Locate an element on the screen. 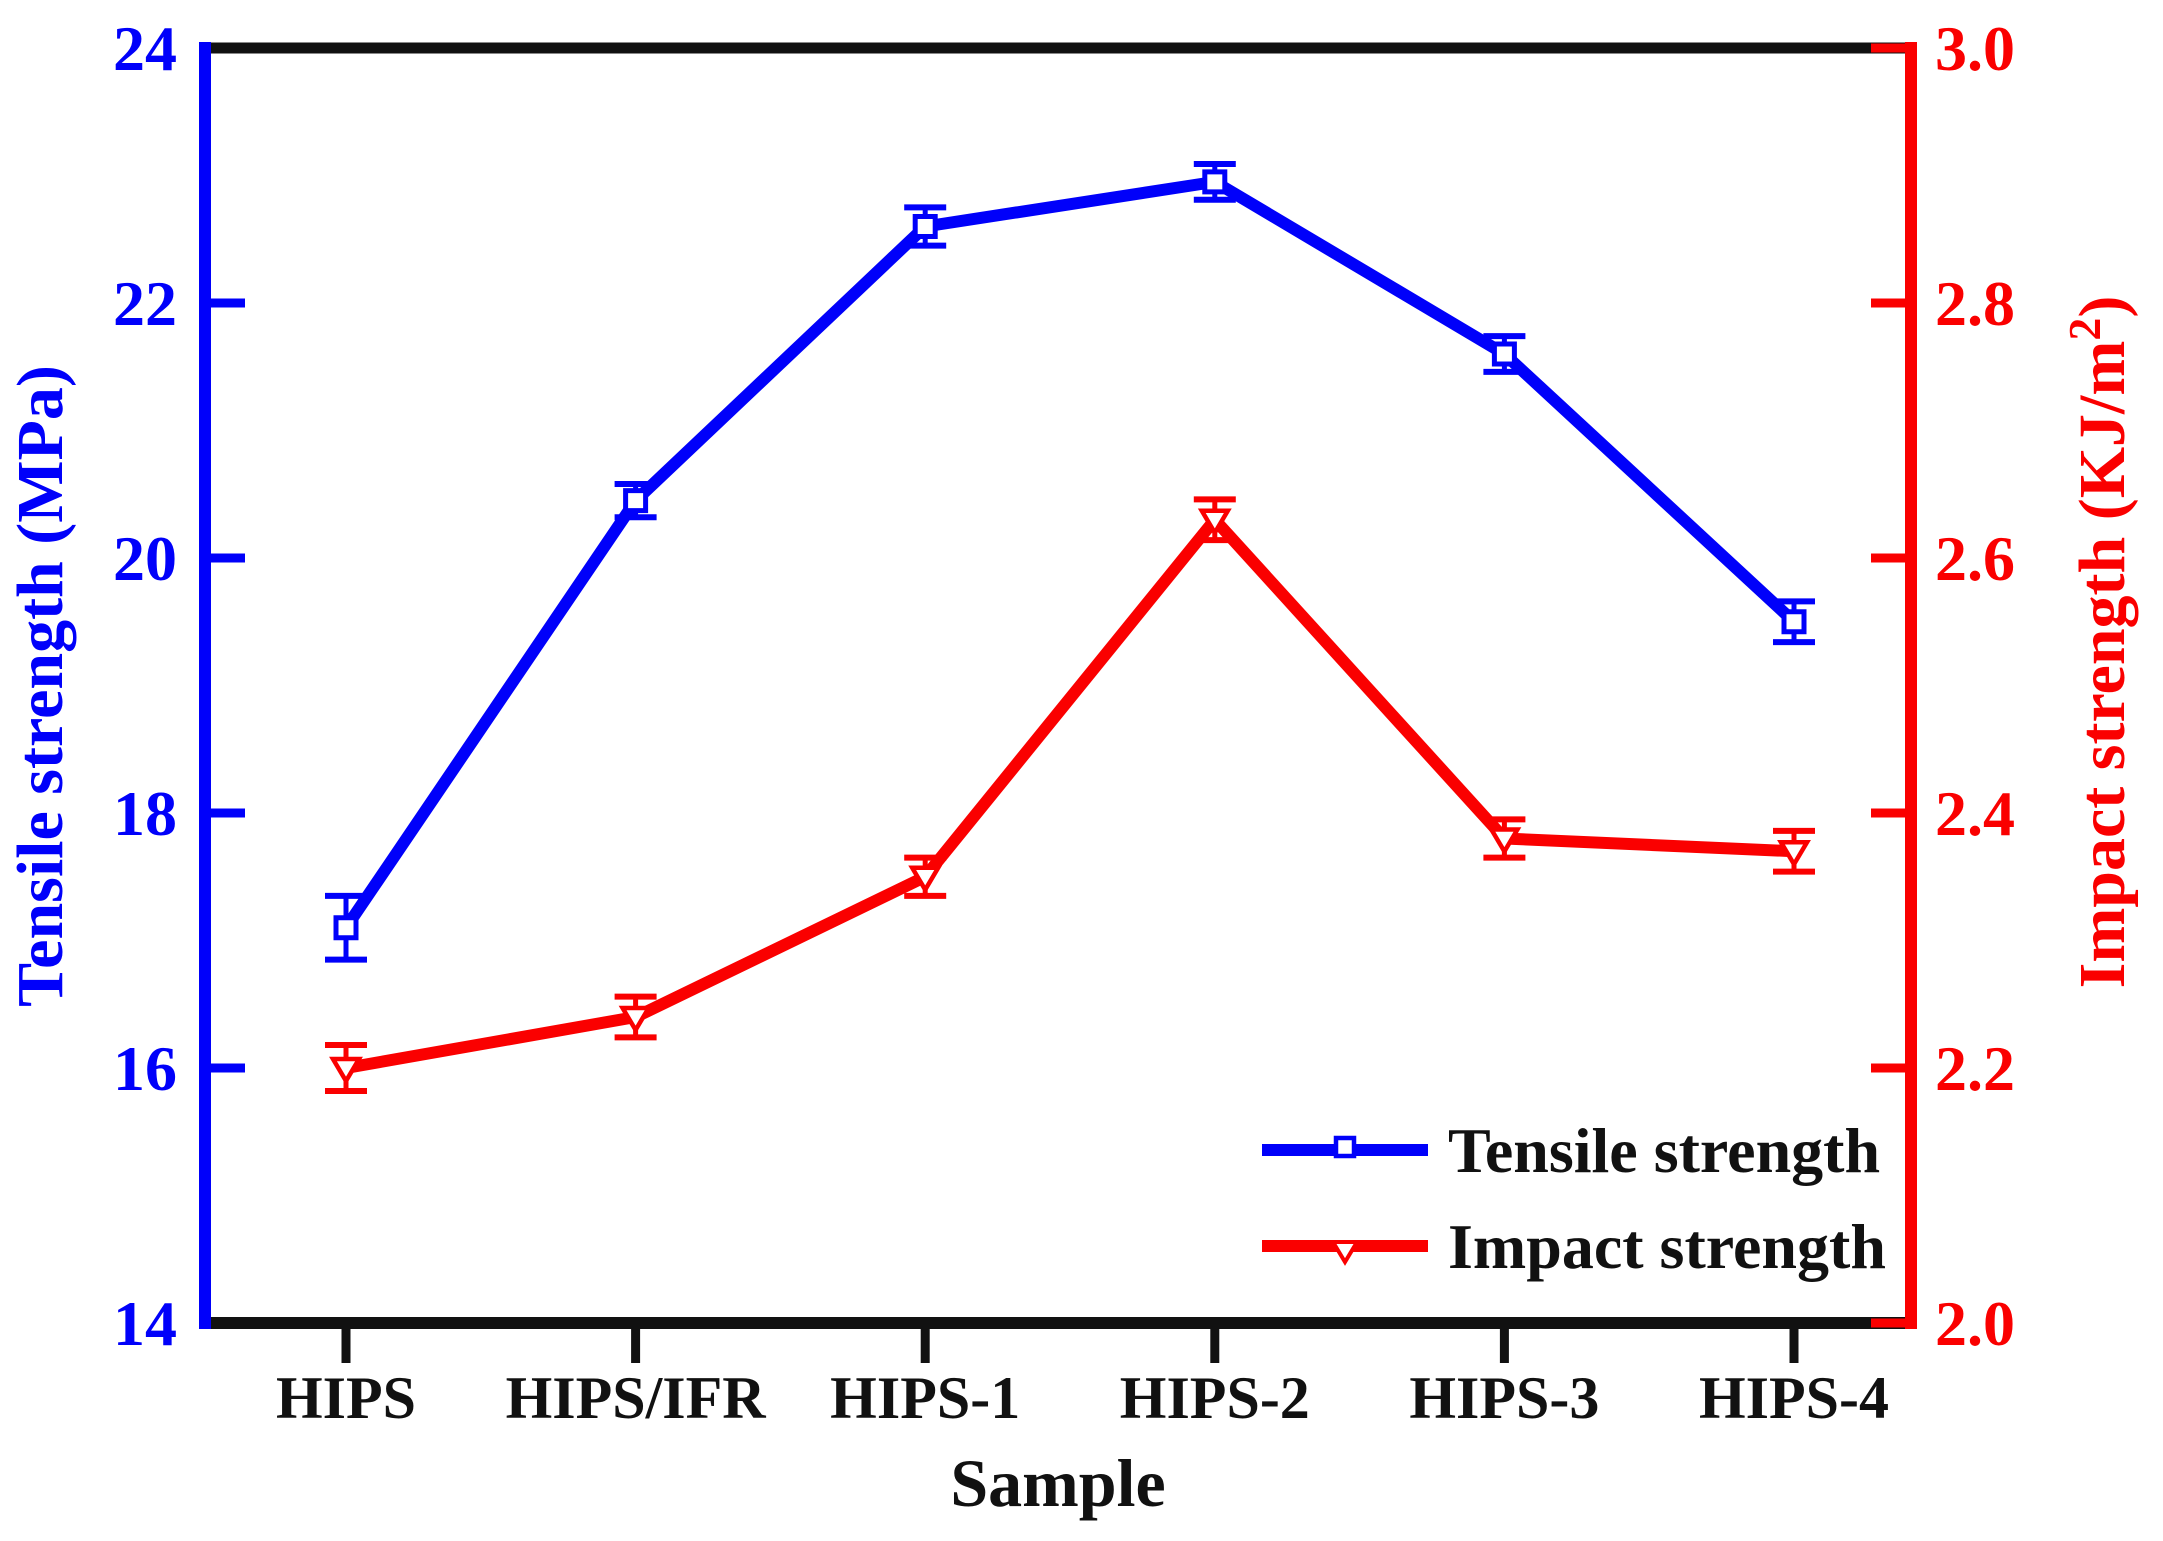  legend-triangle-down-marker is located at coordinates (1345, 1253).